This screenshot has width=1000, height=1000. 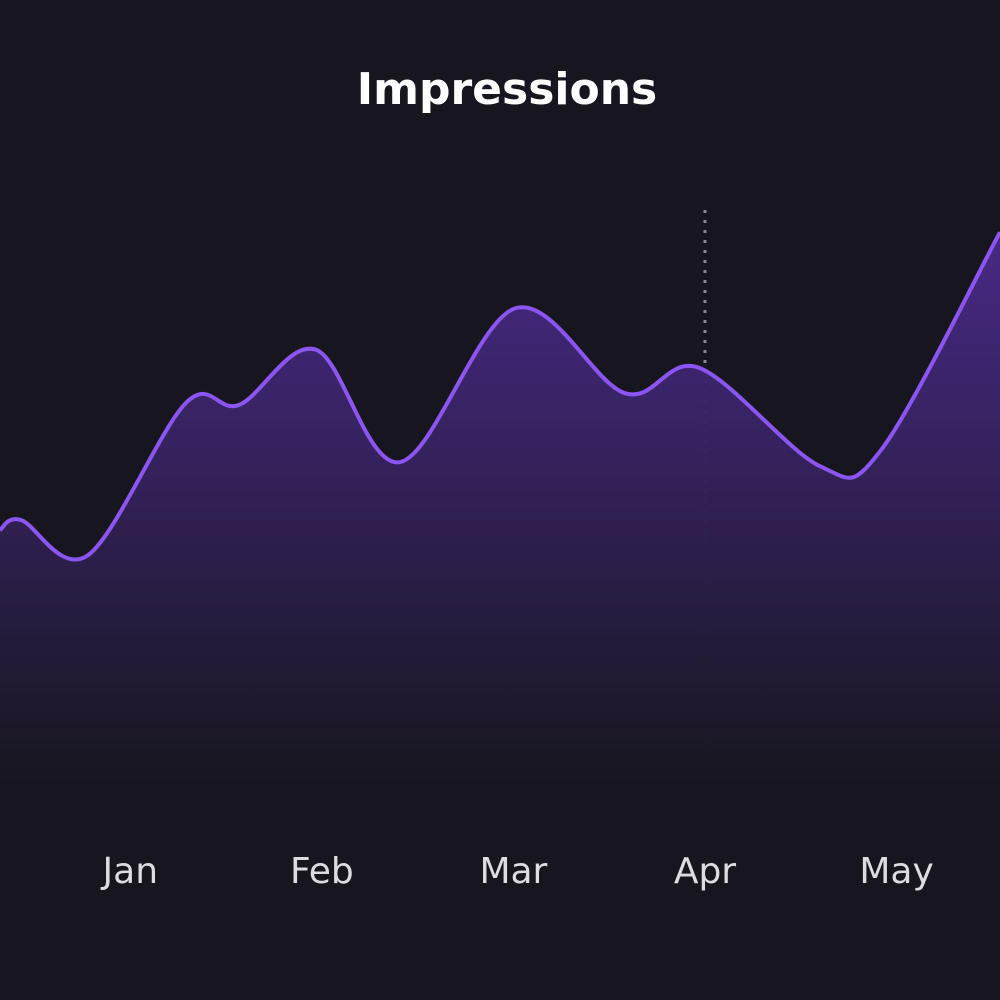 What do you see at coordinates (507, 89) in the screenshot?
I see `chart-title: Impressions` at bounding box center [507, 89].